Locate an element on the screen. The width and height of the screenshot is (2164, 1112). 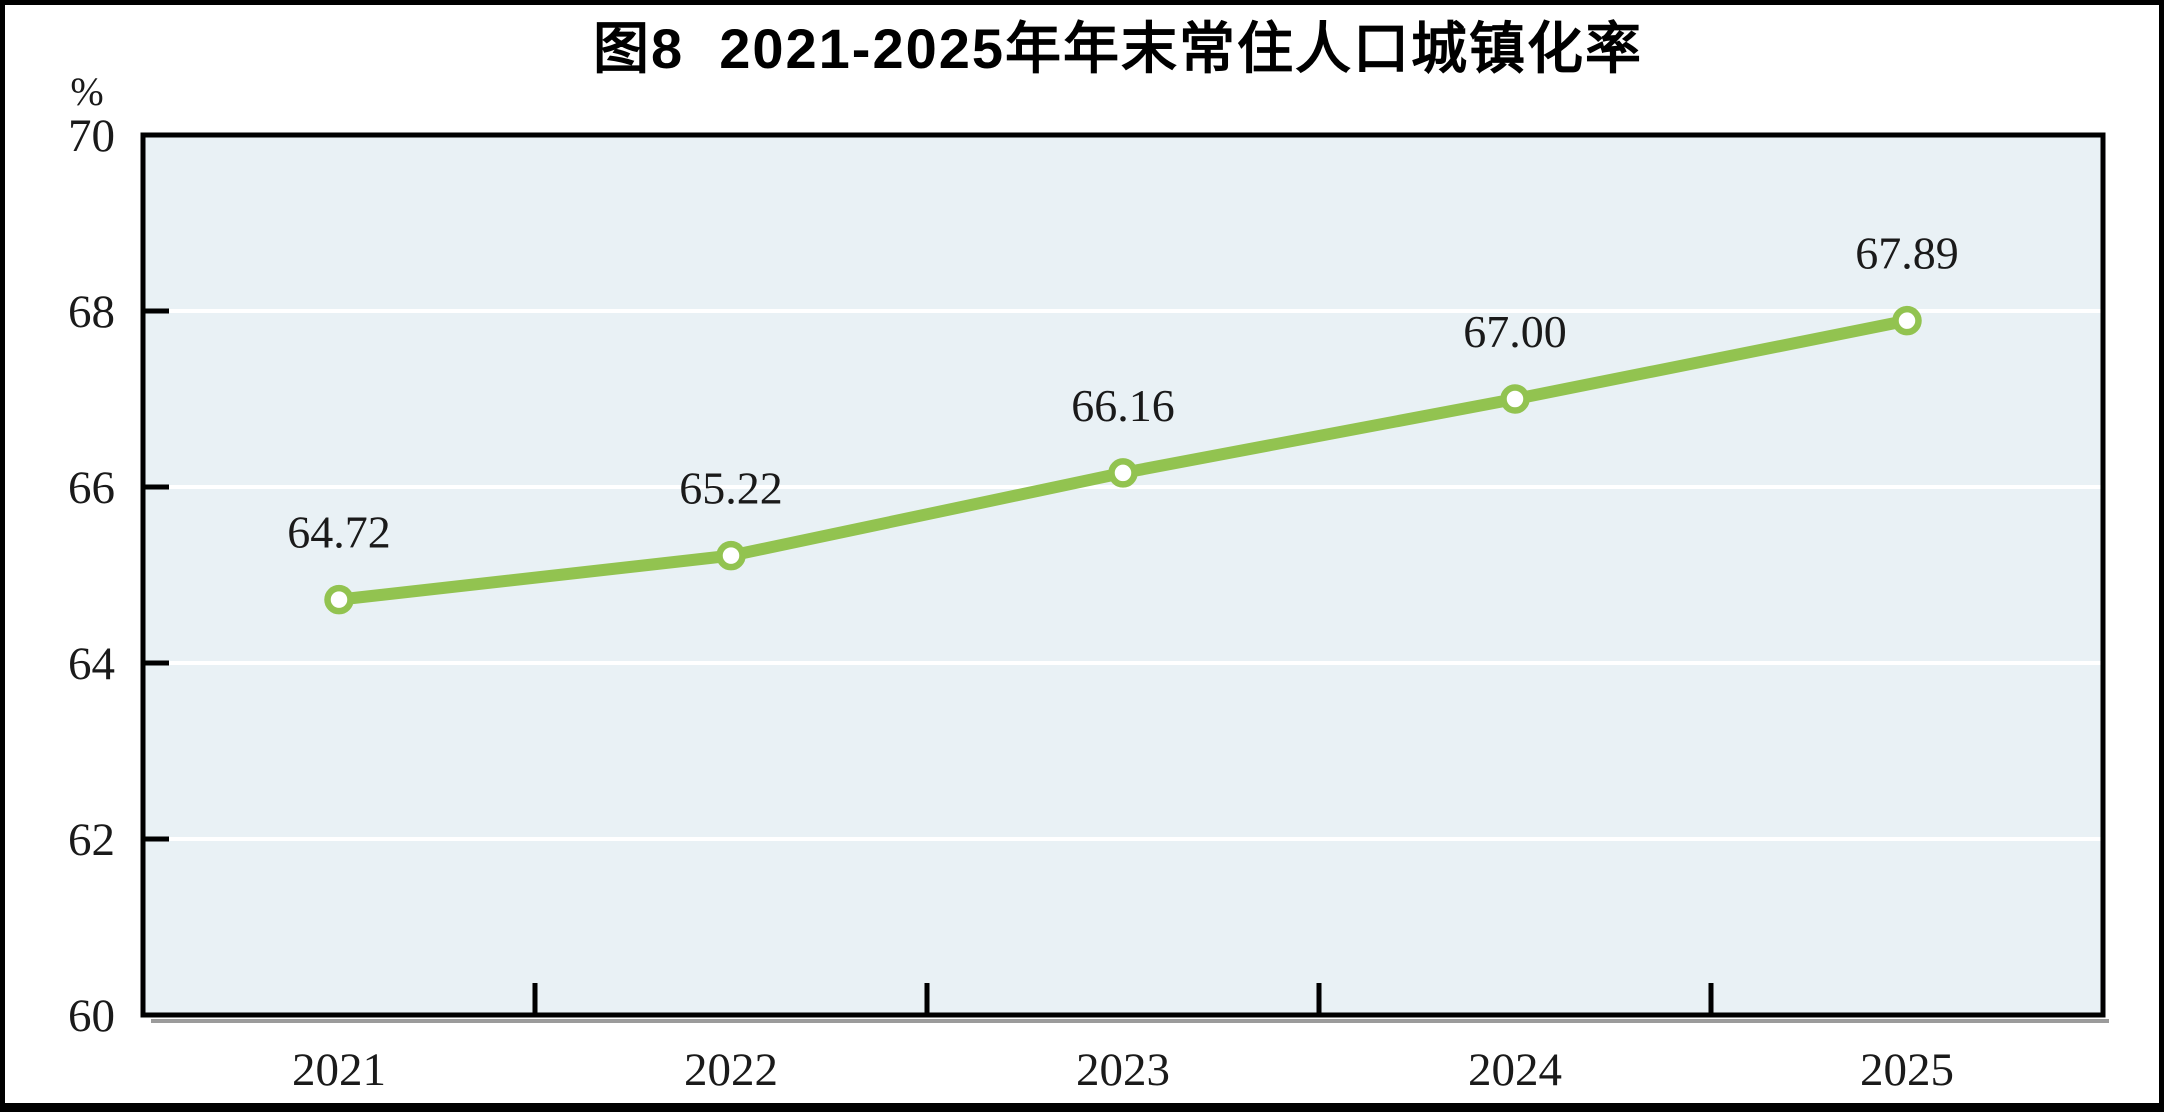
y-tick-label: 70 is located at coordinates (91, 136).